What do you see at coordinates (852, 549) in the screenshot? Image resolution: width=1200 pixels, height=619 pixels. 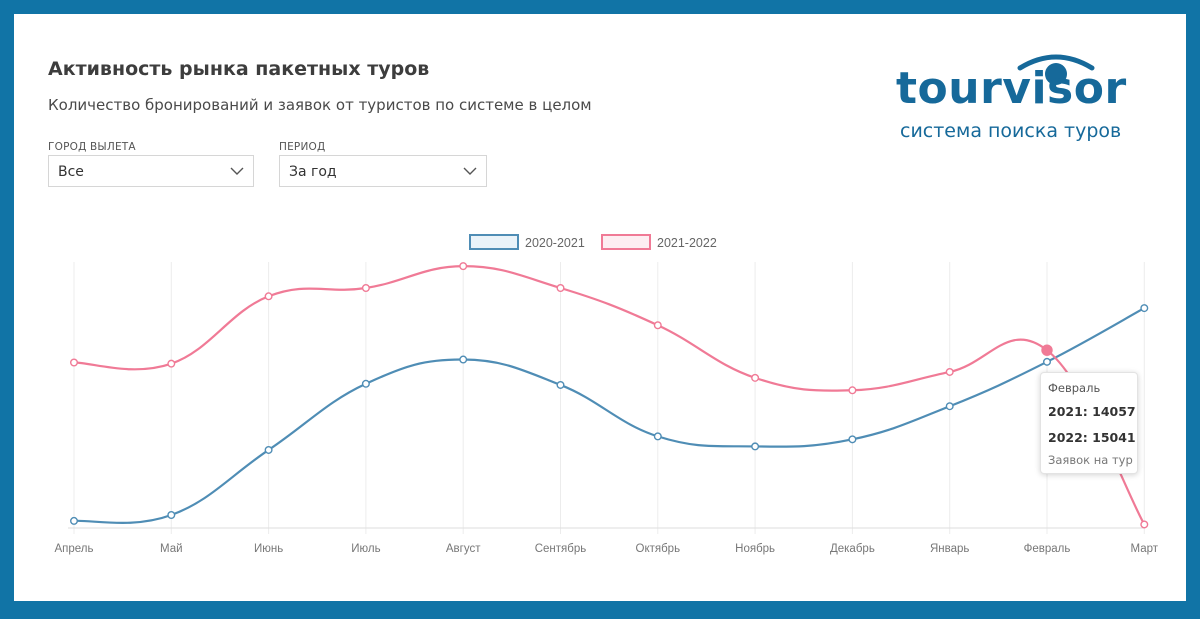 I see `x-tick-label: Декабрь` at bounding box center [852, 549].